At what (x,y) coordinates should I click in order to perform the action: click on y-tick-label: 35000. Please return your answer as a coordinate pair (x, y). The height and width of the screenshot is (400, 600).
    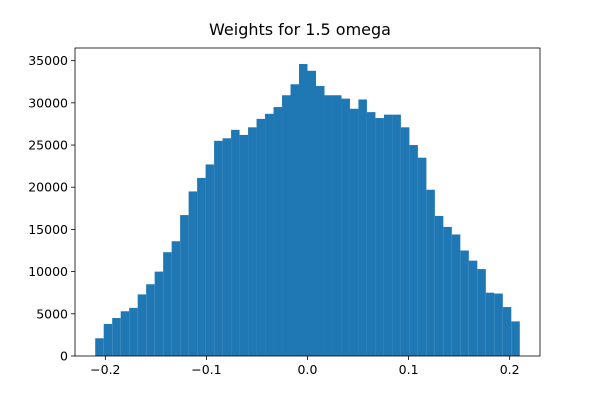
    Looking at the image, I should click on (48, 60).